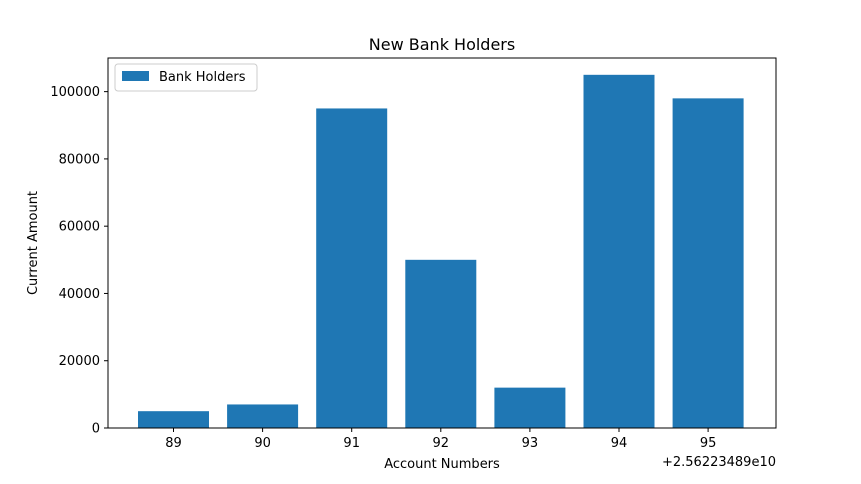 This screenshot has width=861, height=484. Describe the element at coordinates (79, 227) in the screenshot. I see `y-tick-label: 60000` at that location.